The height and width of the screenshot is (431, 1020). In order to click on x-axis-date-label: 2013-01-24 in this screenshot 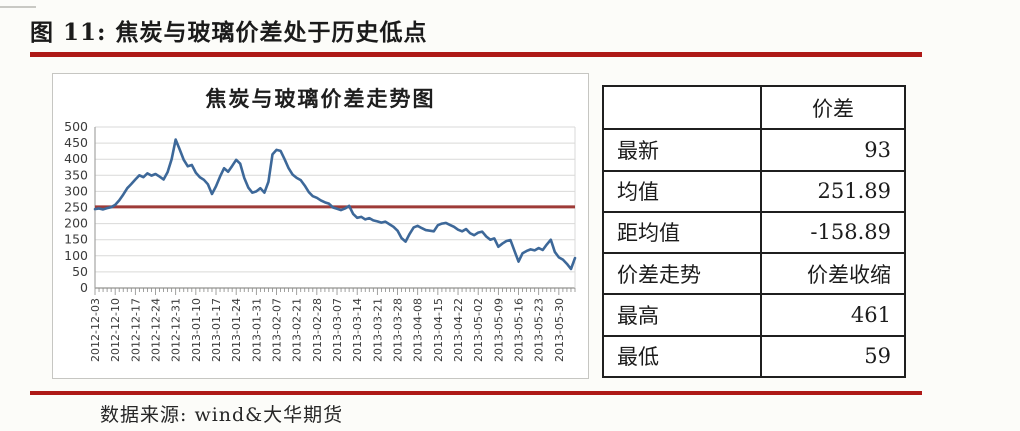, I will do `click(236, 330)`.